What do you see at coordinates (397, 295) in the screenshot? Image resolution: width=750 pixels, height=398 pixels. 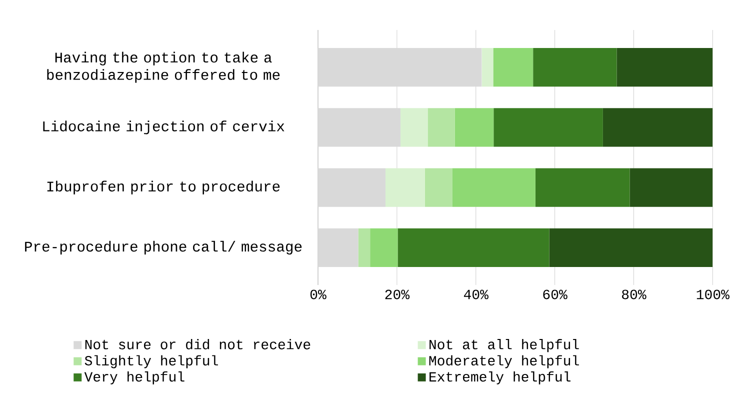 I see `x-tick-label: 20%` at bounding box center [397, 295].